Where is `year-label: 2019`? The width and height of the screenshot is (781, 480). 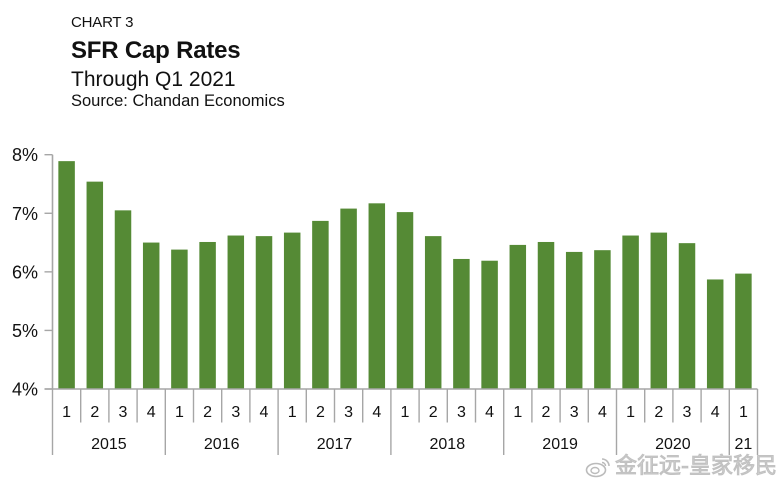 year-label: 2019 is located at coordinates (560, 444).